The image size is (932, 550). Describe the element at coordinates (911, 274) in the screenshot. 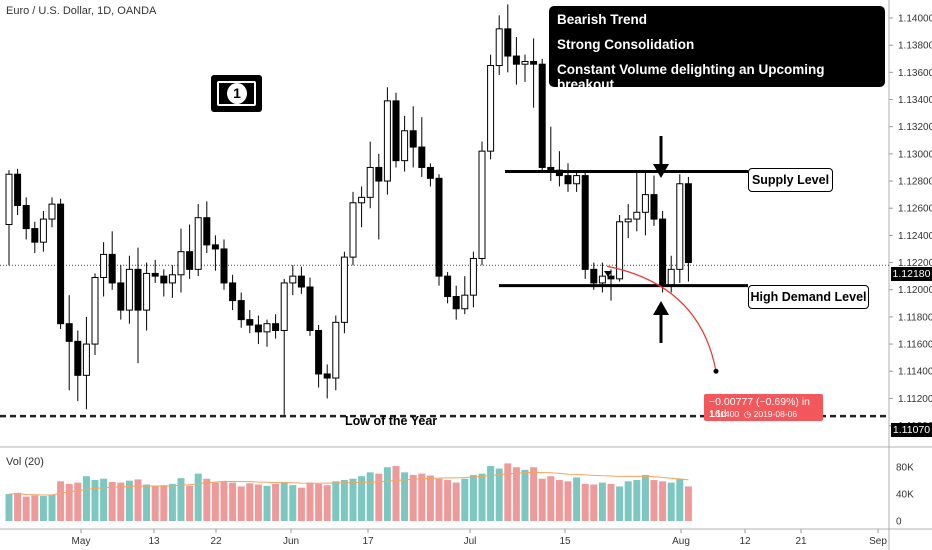

I see `current-price-tag: 1.12180` at that location.